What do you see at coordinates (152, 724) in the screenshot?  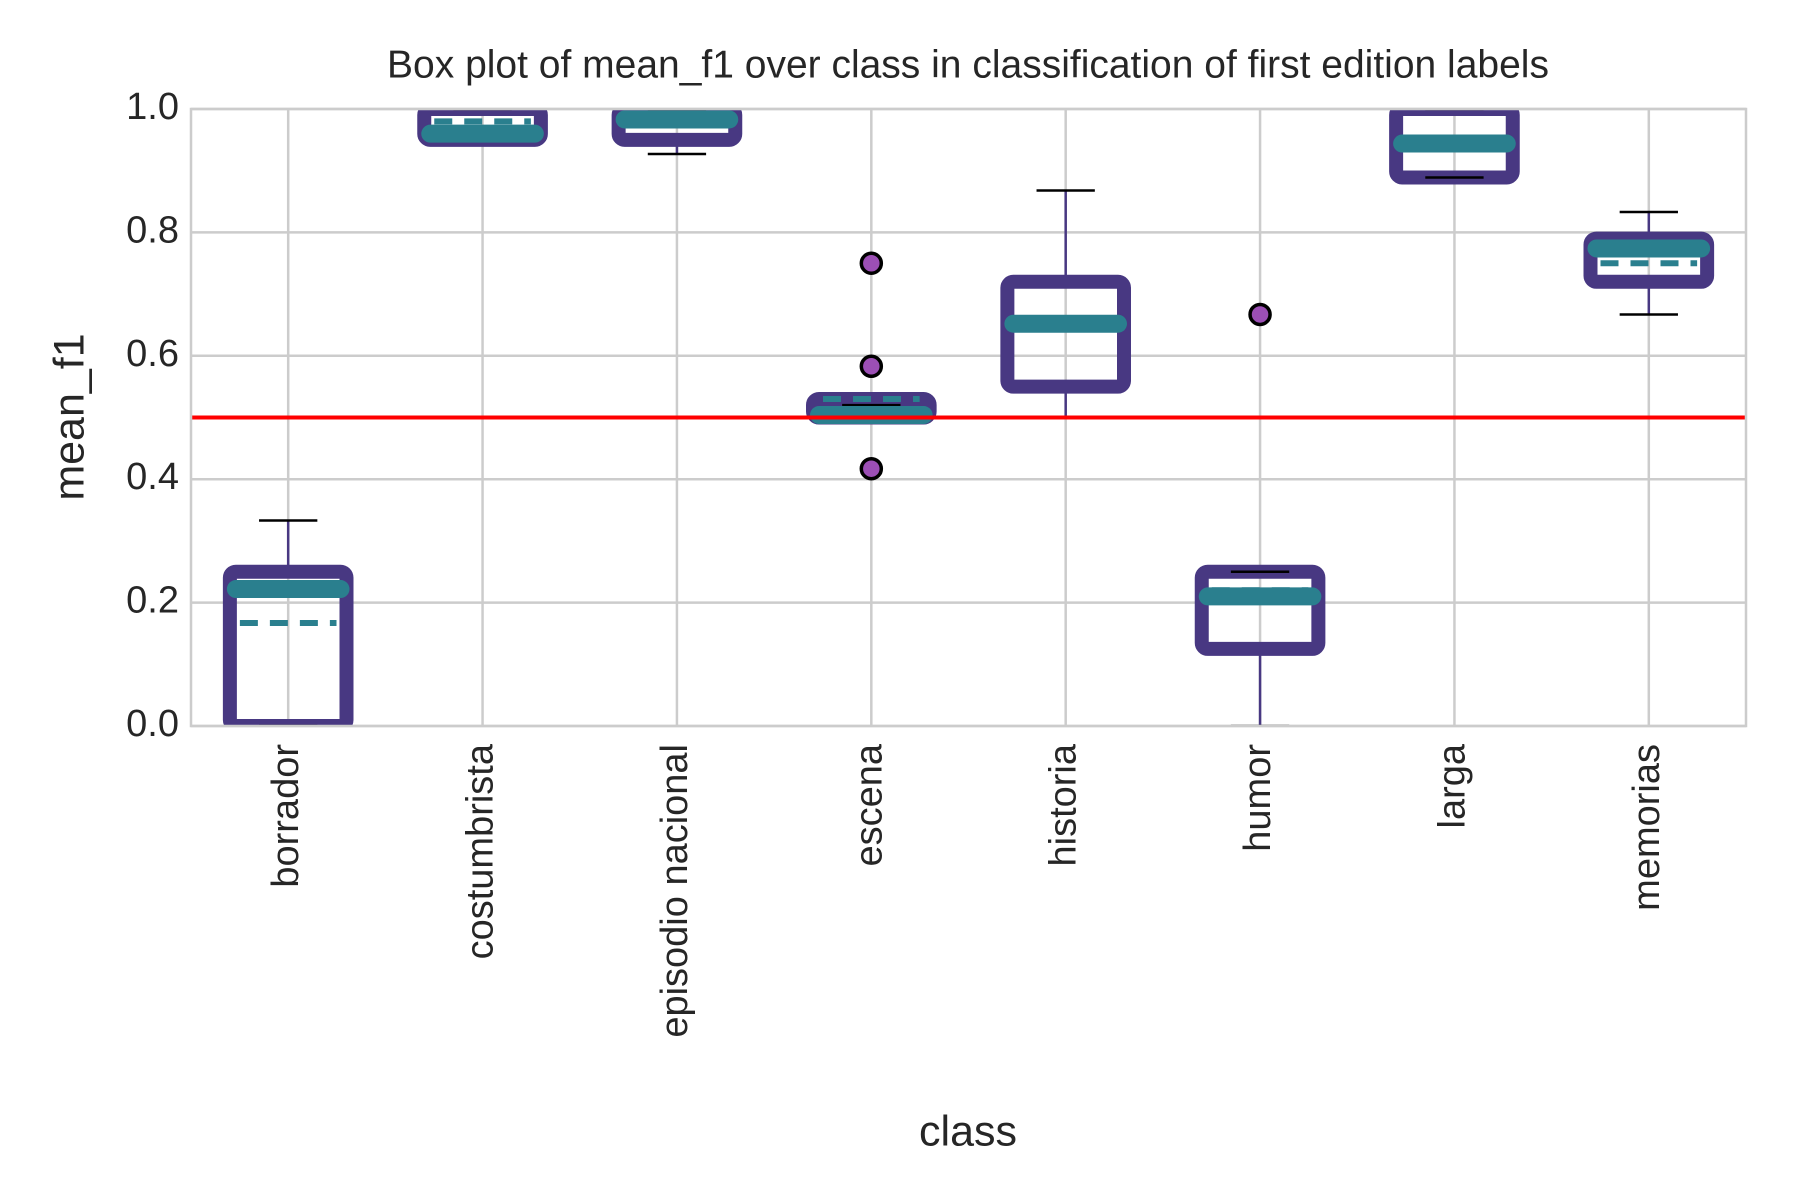 I see `y-tick-label: 0.0` at bounding box center [152, 724].